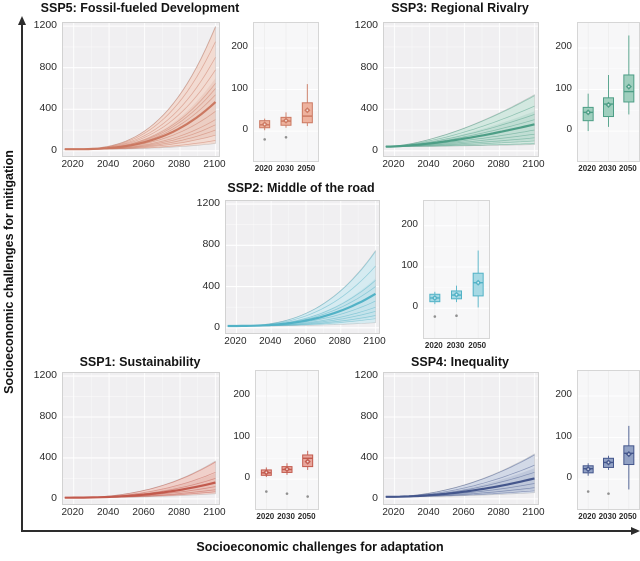 This screenshot has height=561, width=640. What do you see at coordinates (320, 547) in the screenshot?
I see `x-axis-label: Socioeconomic challenges for adaptation` at bounding box center [320, 547].